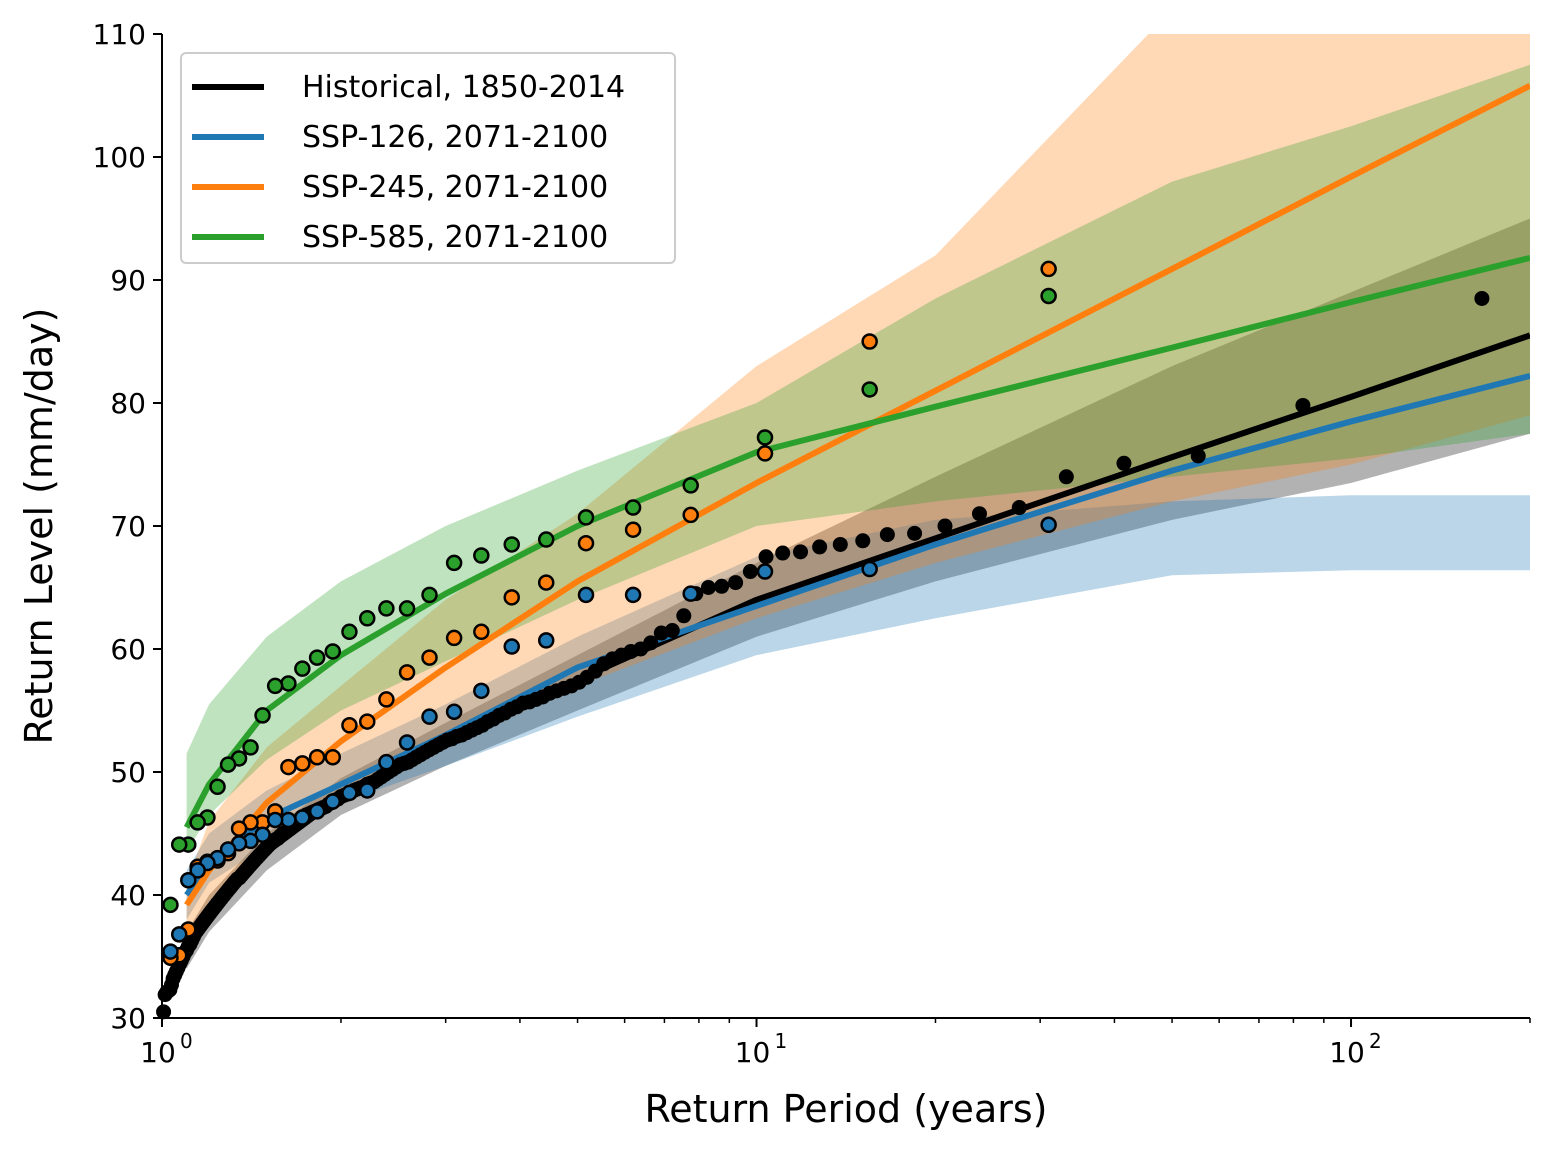 Image resolution: width=1550 pixels, height=1150 pixels. What do you see at coordinates (228, 187) in the screenshot?
I see `legend-swatch-ssp245` at bounding box center [228, 187].